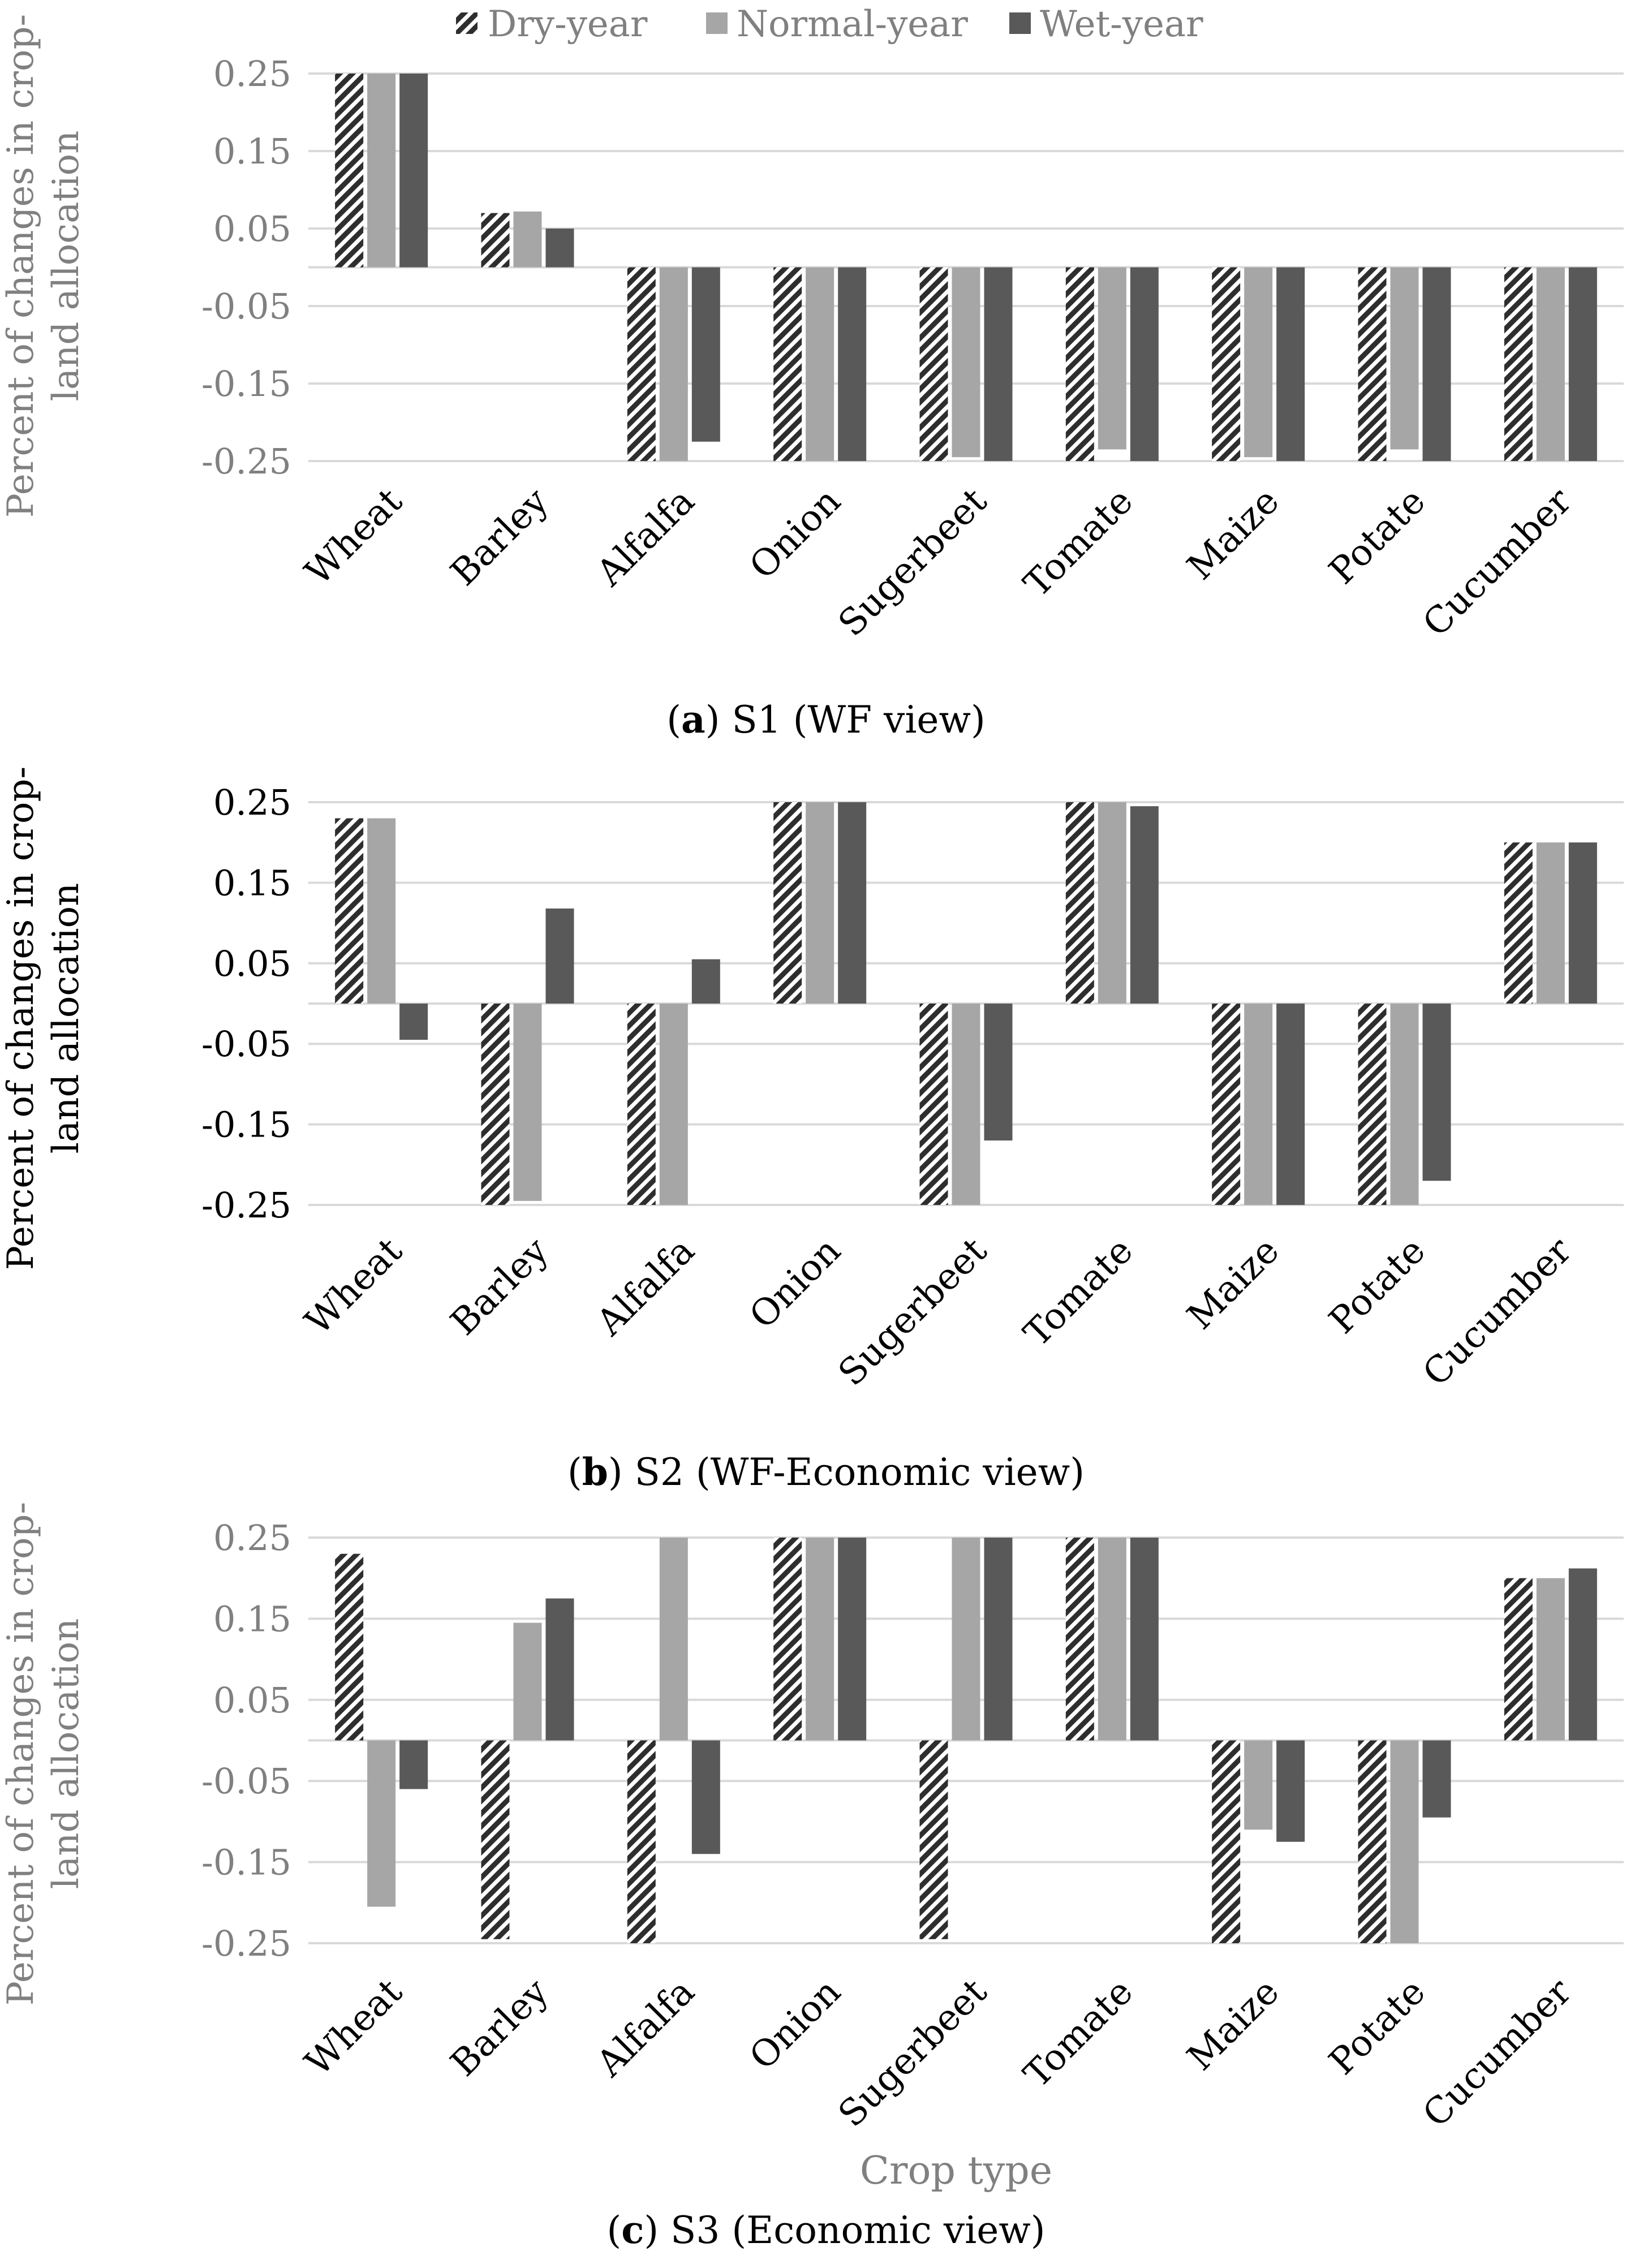  Describe the element at coordinates (913, 1312) in the screenshot. I see `category-label-b-sugerbeet: Sugerbeet` at that location.